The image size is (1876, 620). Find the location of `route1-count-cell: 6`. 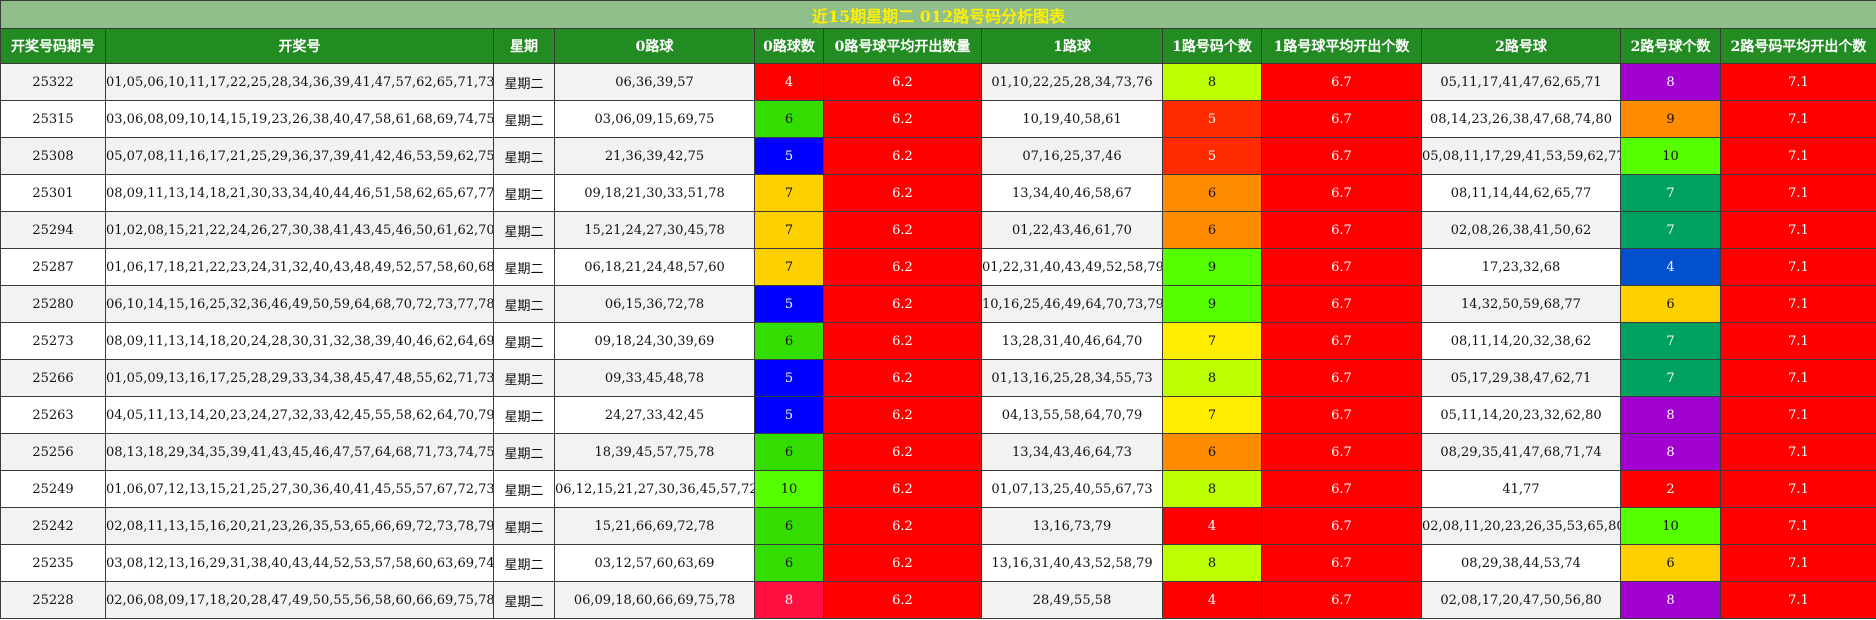

route1-count-cell: 6 is located at coordinates (1212, 230).